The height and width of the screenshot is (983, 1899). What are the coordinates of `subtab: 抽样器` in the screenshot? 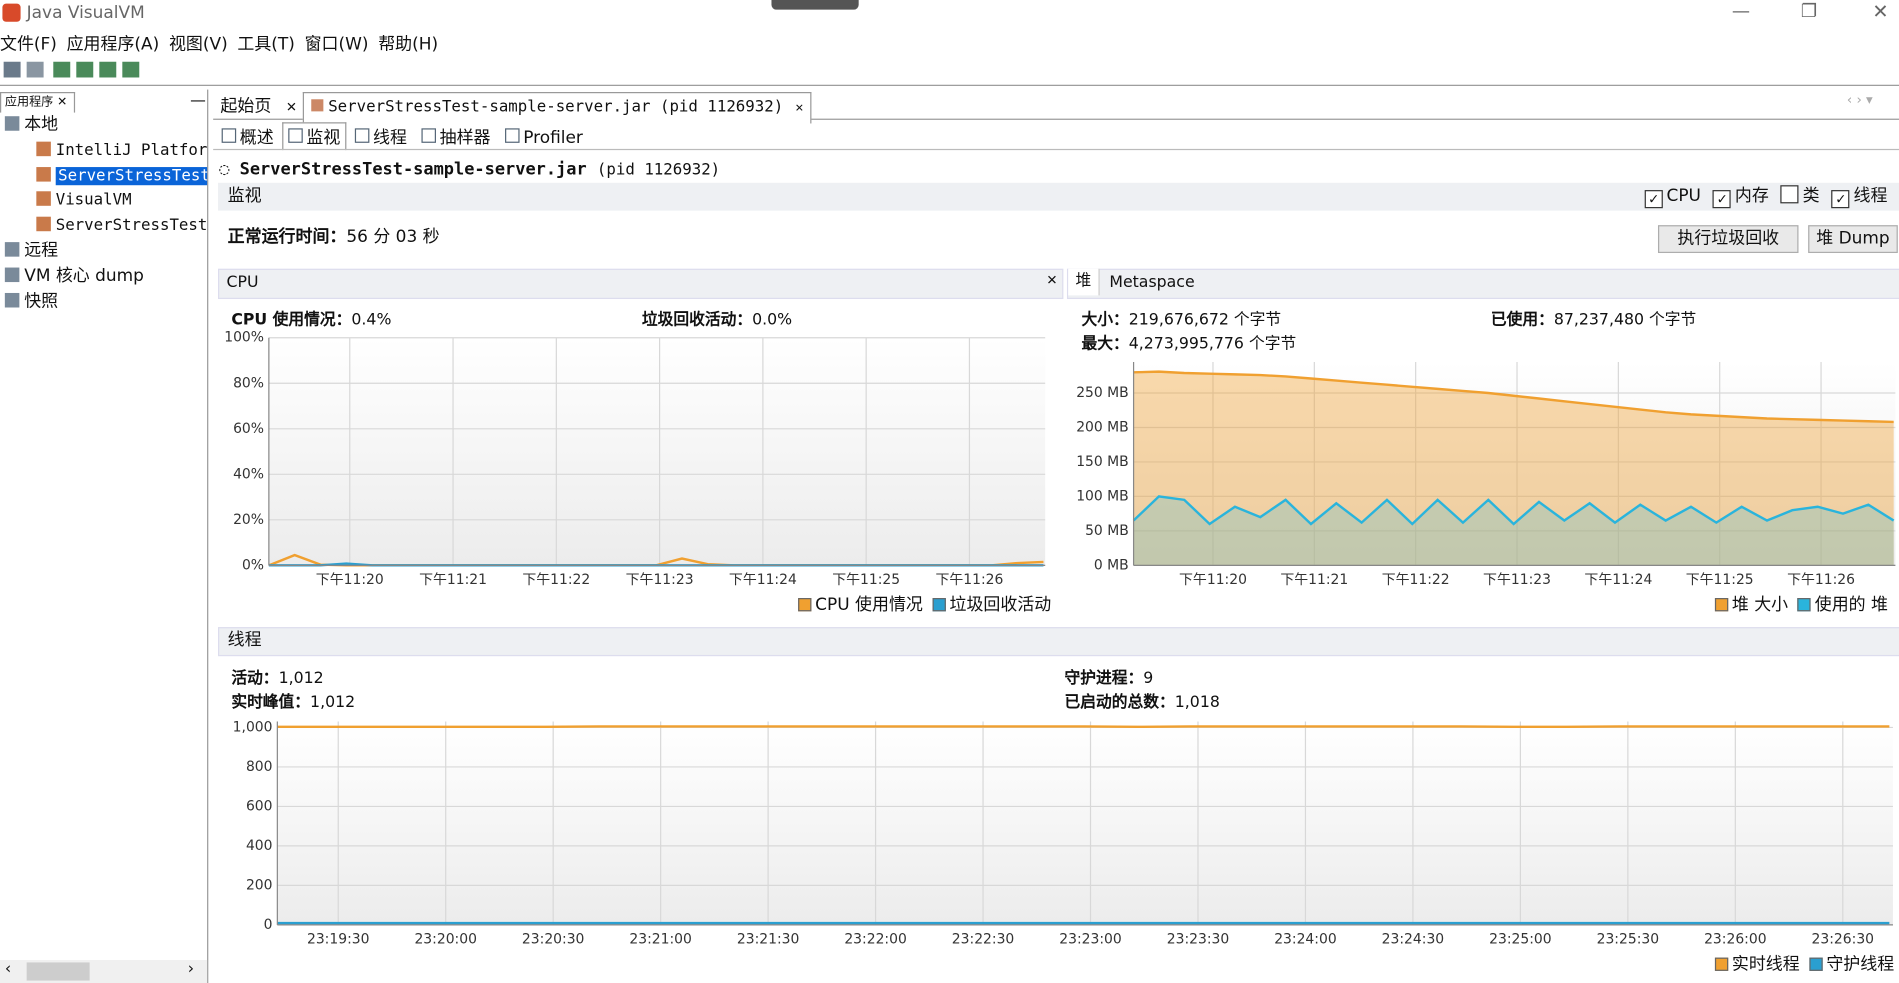 It's located at (455, 136).